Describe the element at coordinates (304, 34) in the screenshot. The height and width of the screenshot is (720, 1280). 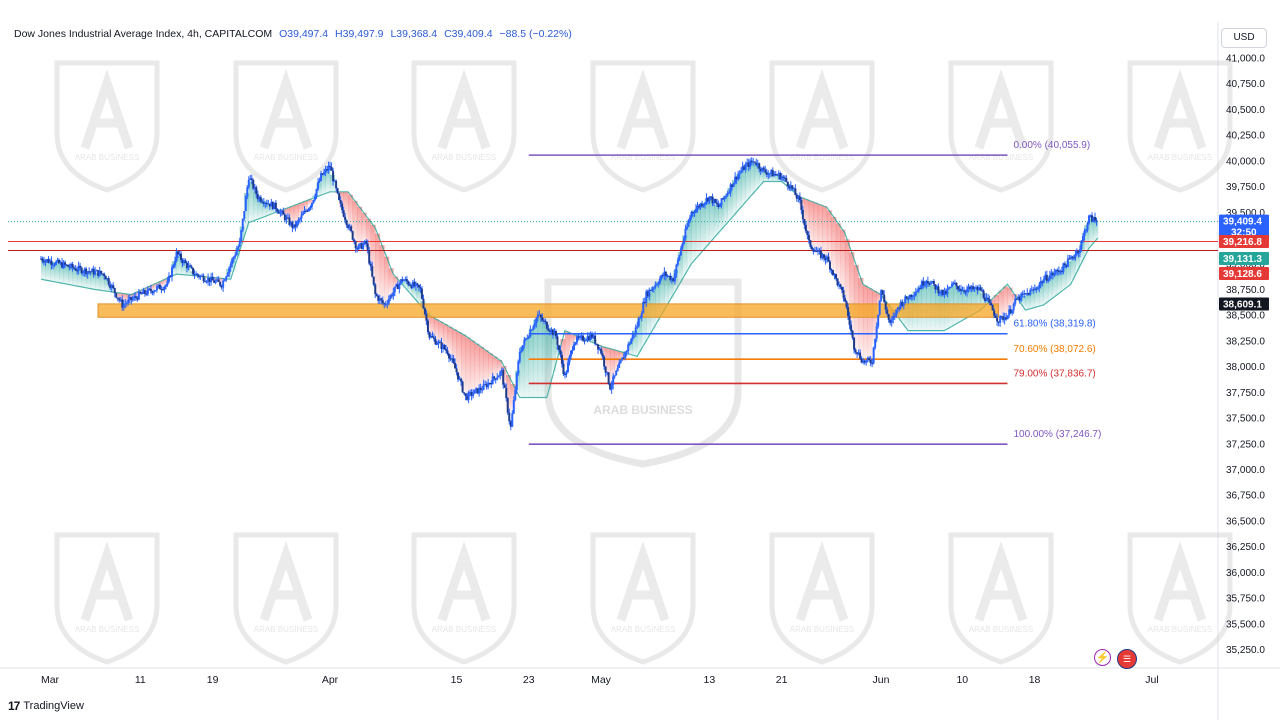
I see `open-value: O39,497.4` at that location.